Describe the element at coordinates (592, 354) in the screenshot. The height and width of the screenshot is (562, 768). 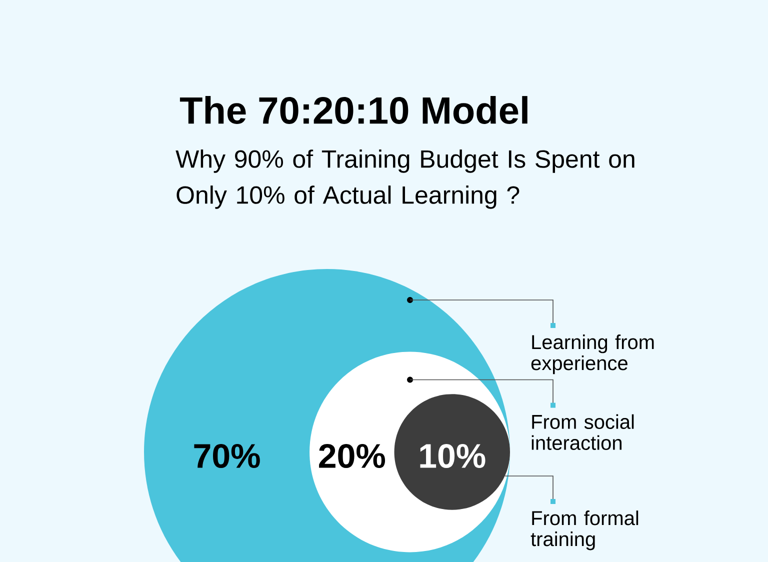
I see `category-label: Learning from experience` at that location.